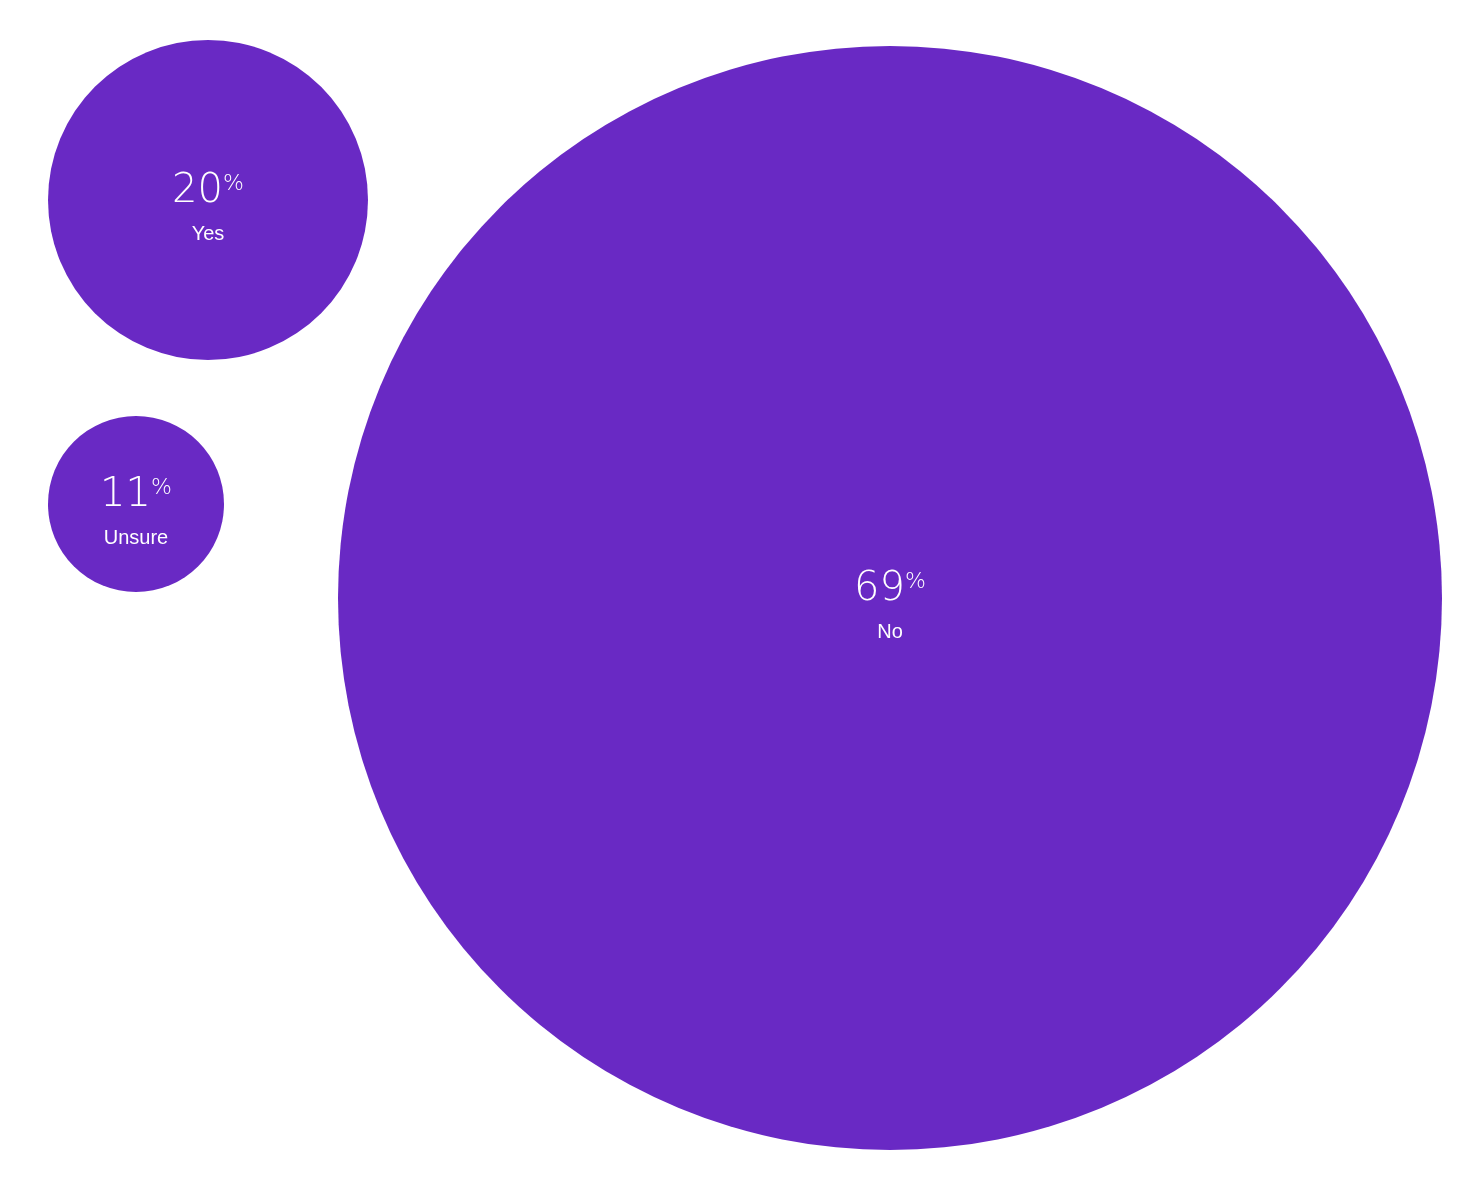  What do you see at coordinates (208, 233) in the screenshot?
I see `category-label: Yes` at bounding box center [208, 233].